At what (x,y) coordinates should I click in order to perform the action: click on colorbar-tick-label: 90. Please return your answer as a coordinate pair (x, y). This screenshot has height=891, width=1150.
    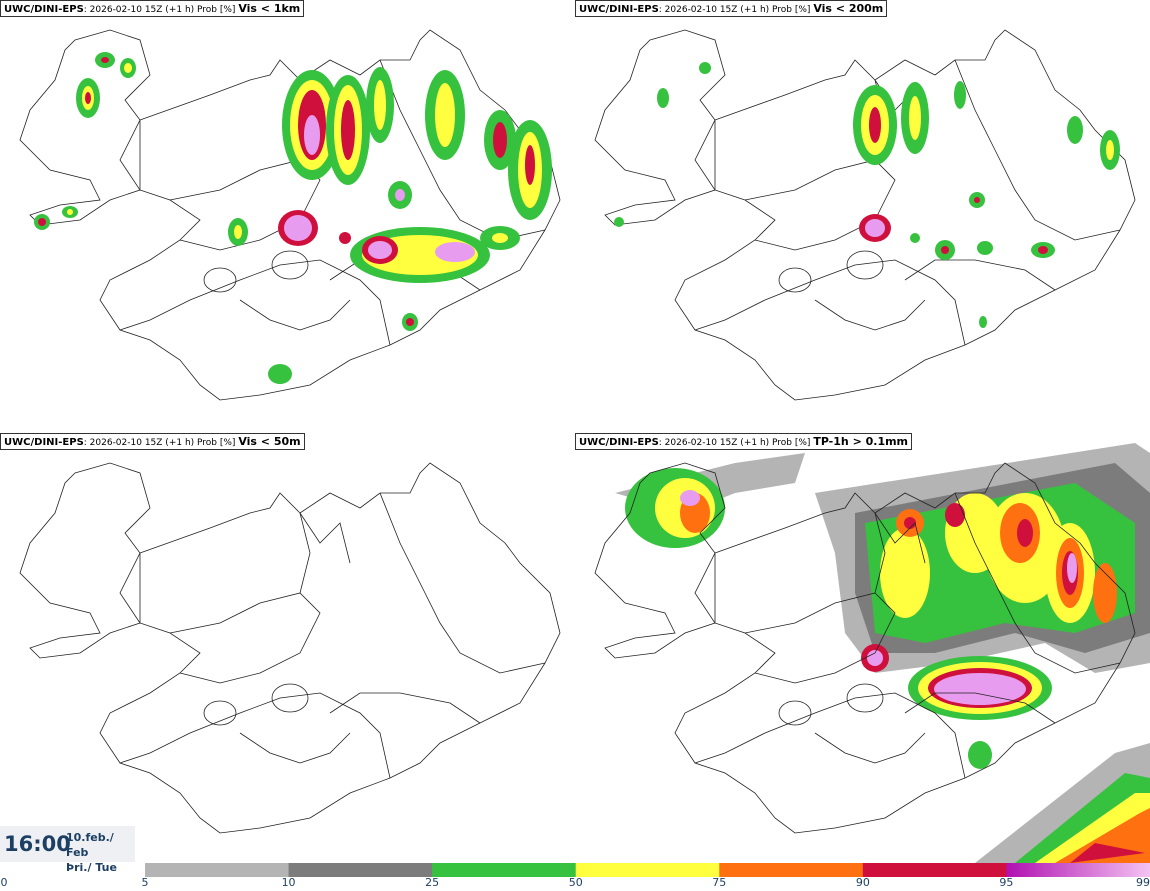
    Looking at the image, I should click on (862, 882).